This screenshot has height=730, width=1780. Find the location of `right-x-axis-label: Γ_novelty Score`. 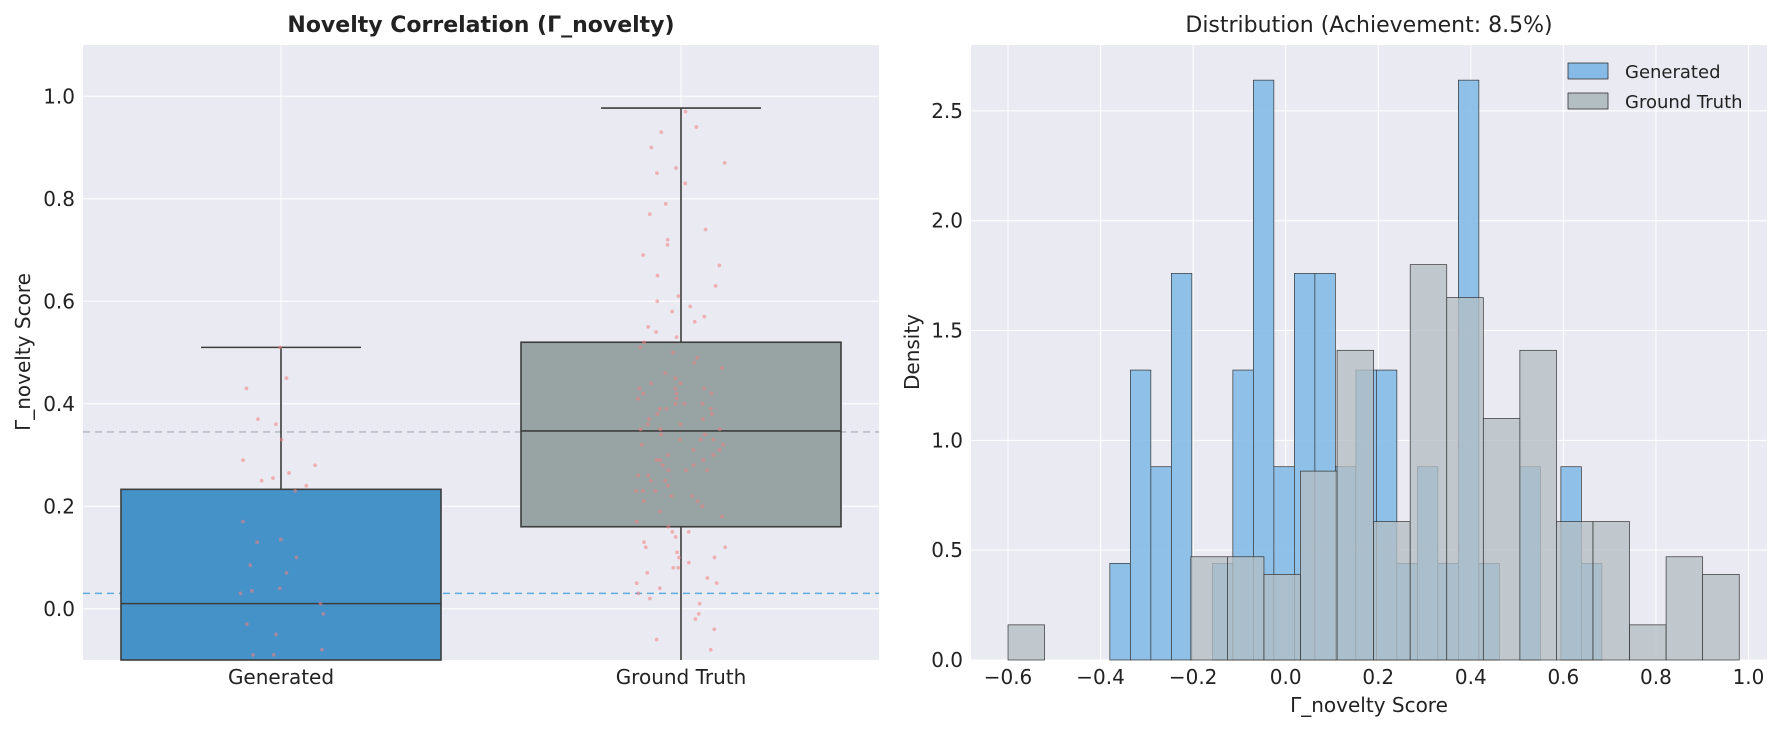

right-x-axis-label: Γ_novelty Score is located at coordinates (1369, 705).